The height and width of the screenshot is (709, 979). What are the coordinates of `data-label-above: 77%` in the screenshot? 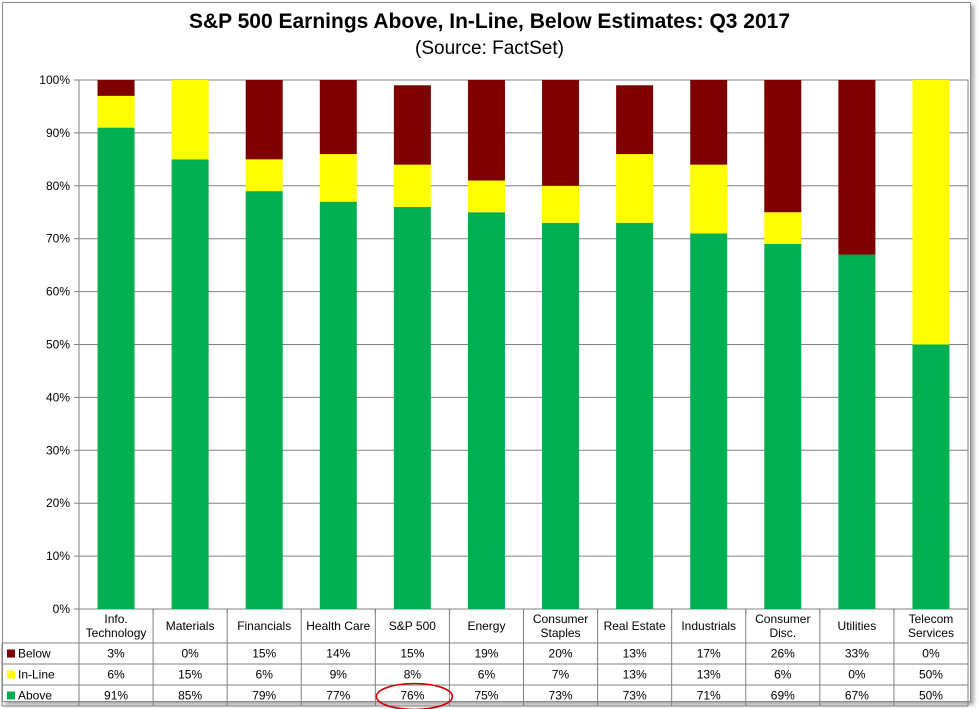 It's located at (338, 696).